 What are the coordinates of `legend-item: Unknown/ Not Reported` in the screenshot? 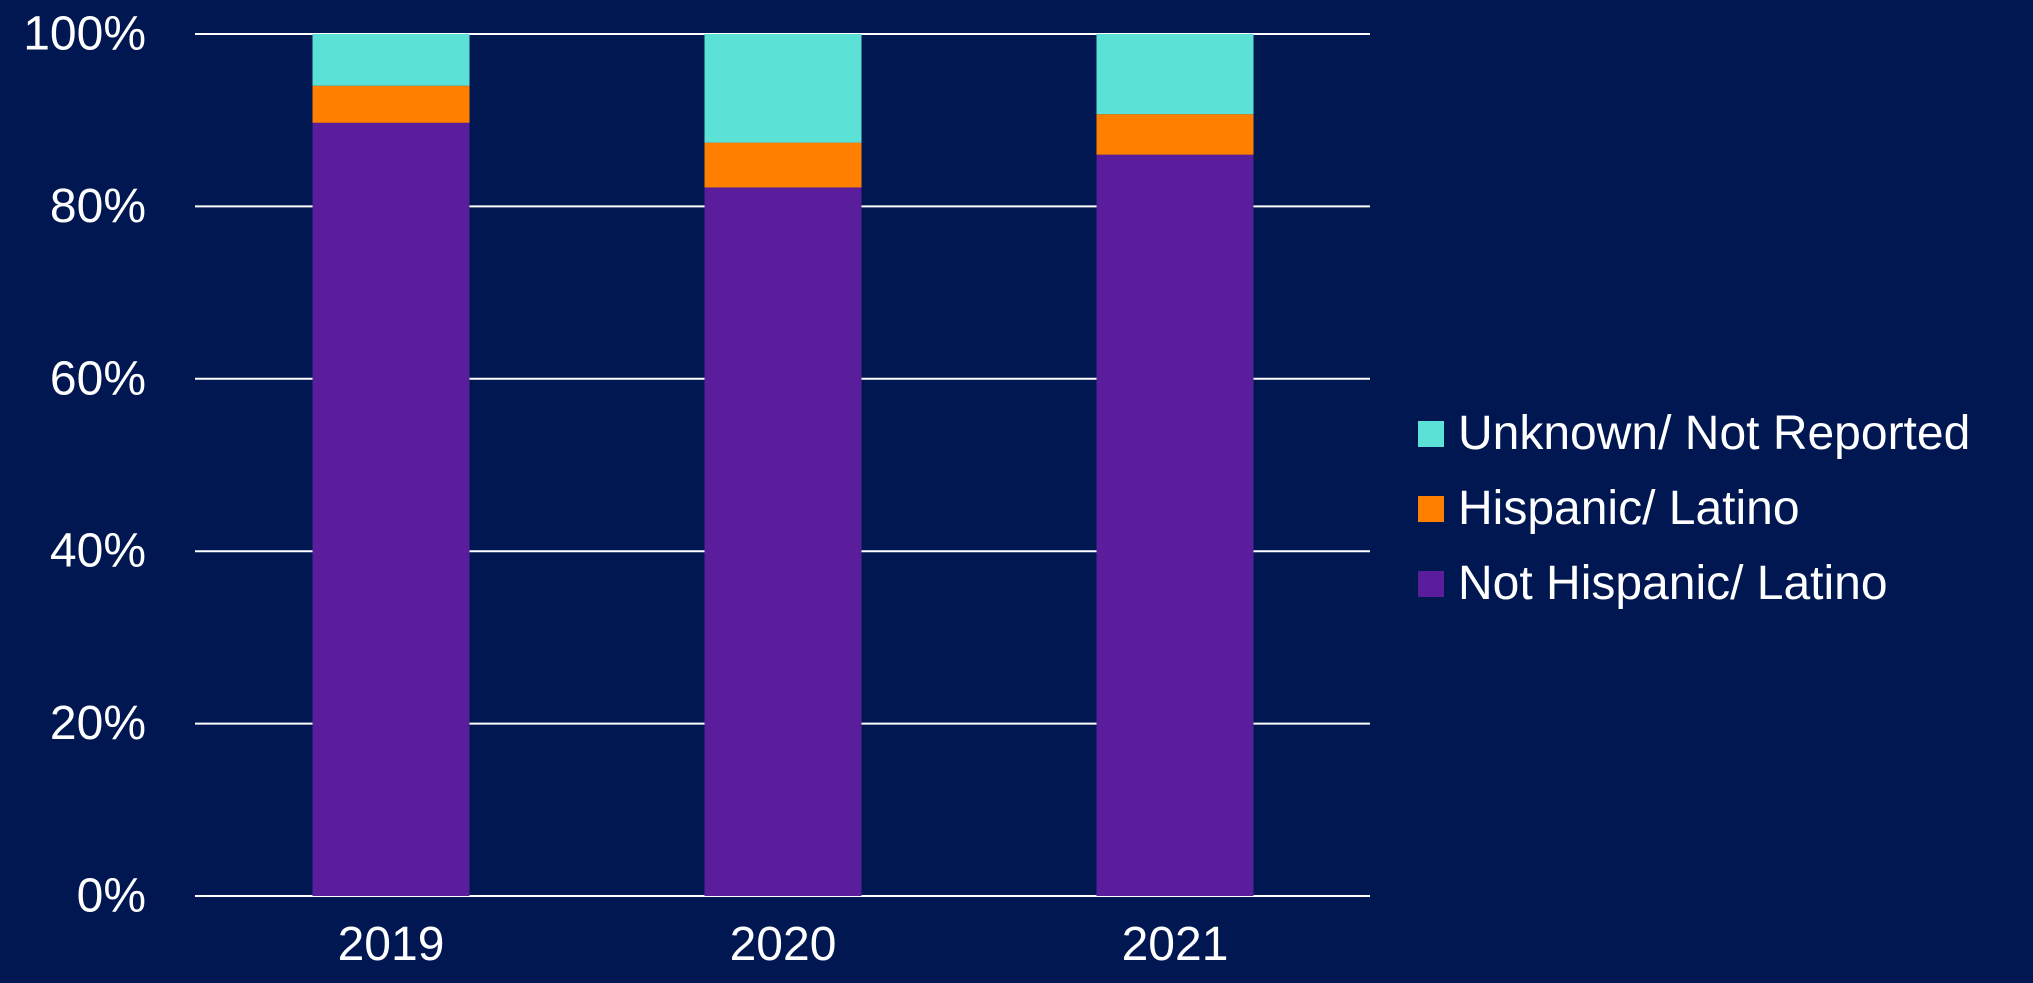 It's located at (1694, 433).